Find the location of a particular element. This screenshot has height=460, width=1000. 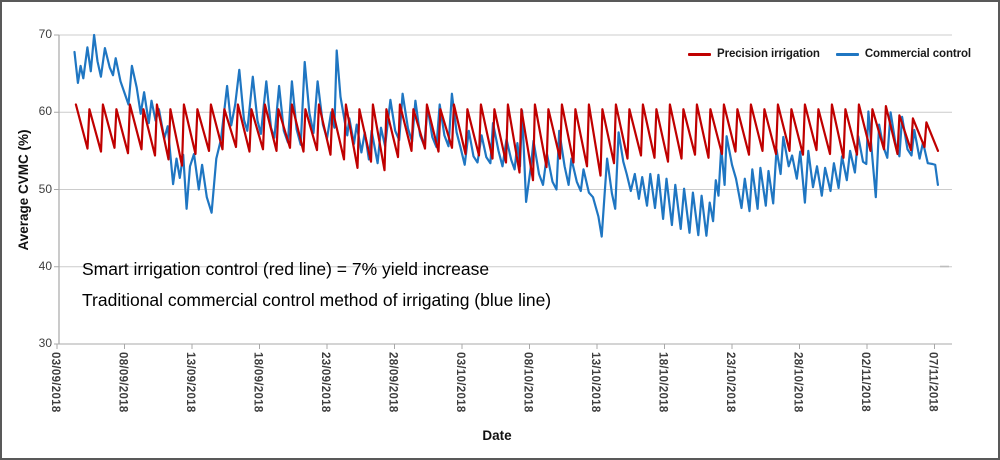

x-tick-label: 18/10/2018 is located at coordinates (662, 382).